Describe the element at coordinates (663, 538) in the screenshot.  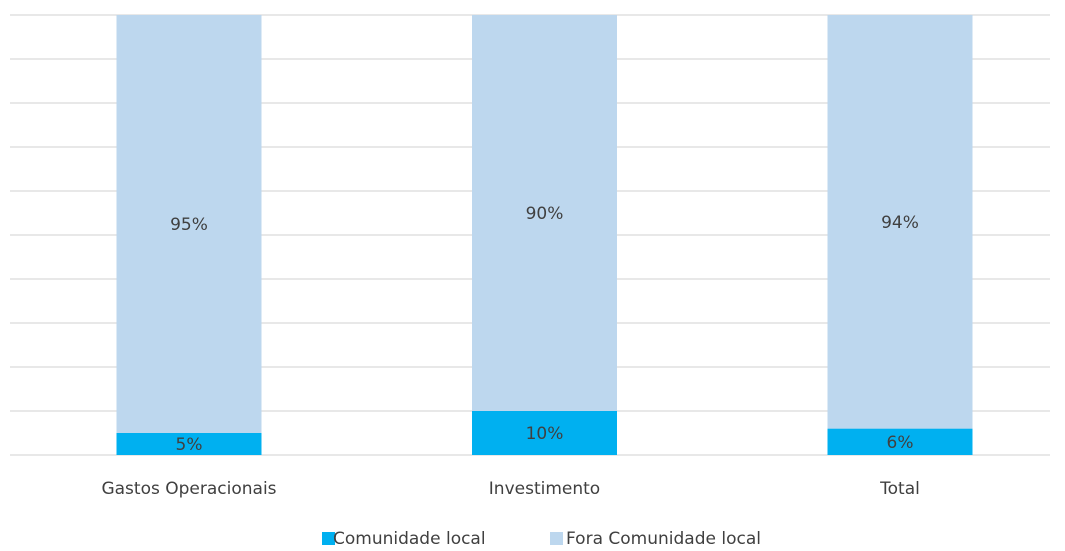
I see `legend-label: Fora Comunidade local` at that location.